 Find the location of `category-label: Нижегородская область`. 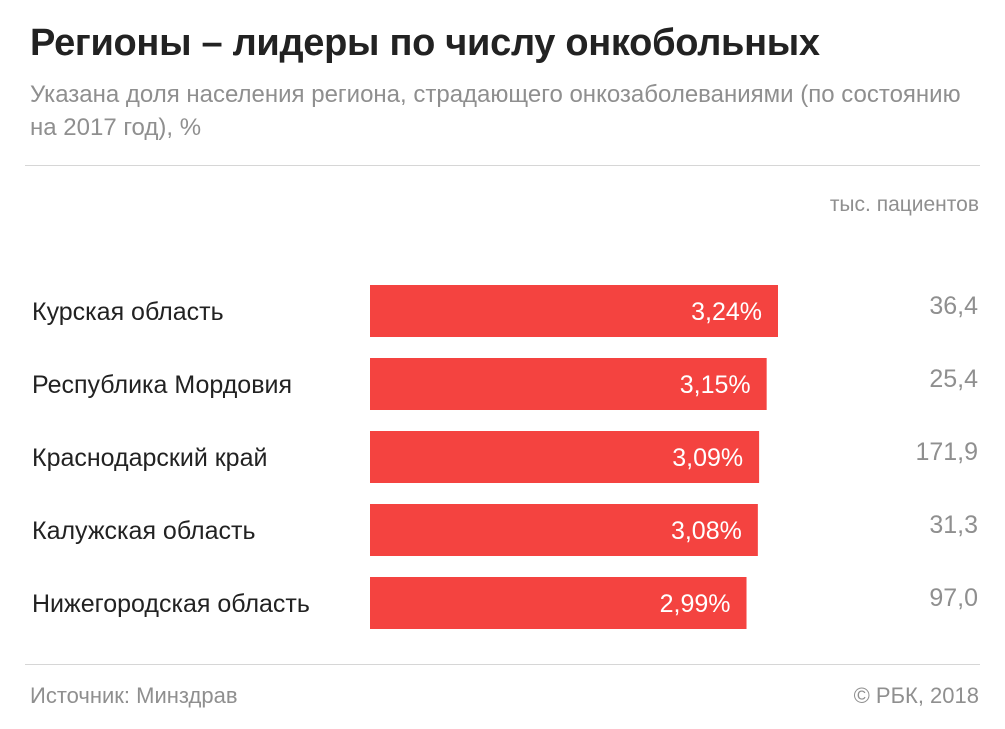

category-label: Нижегородская область is located at coordinates (171, 604).